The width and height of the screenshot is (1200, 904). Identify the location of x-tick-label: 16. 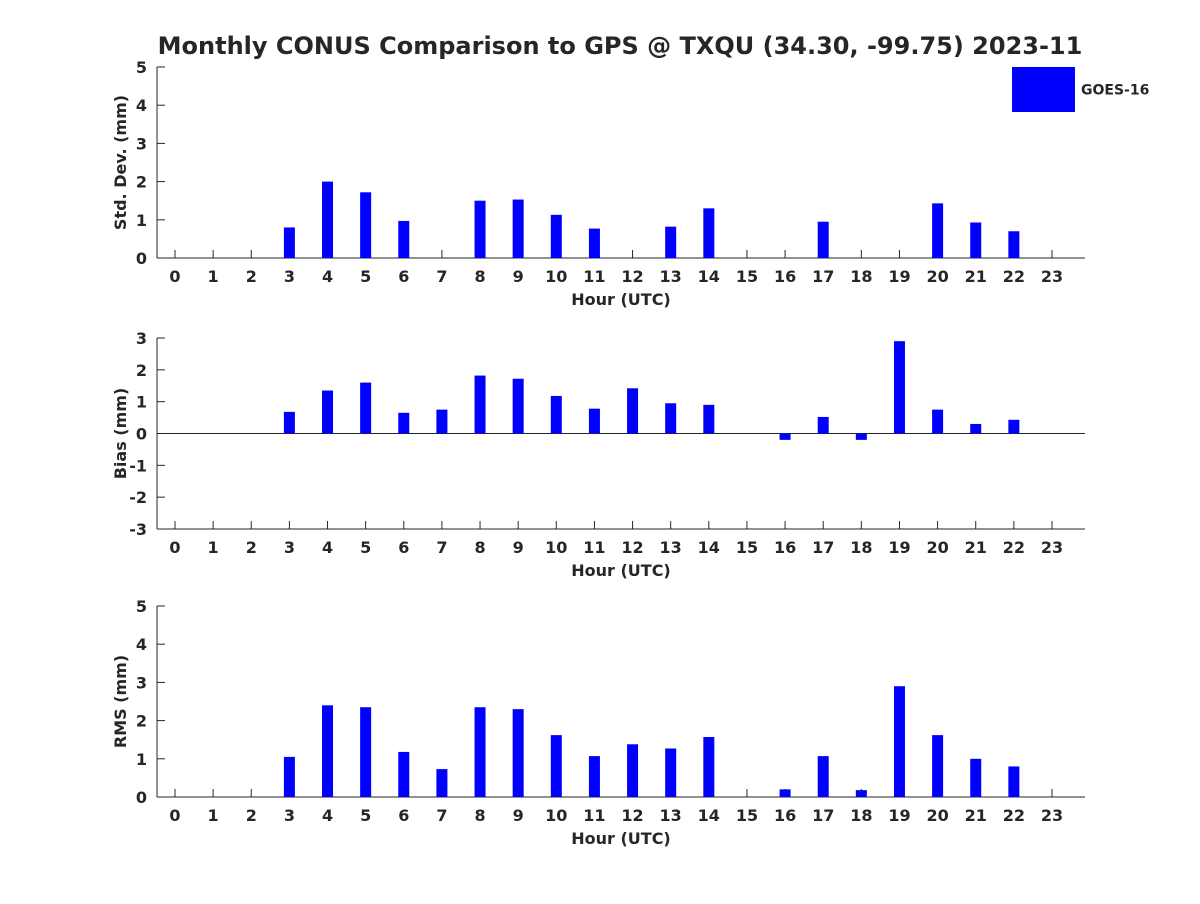
(785, 815).